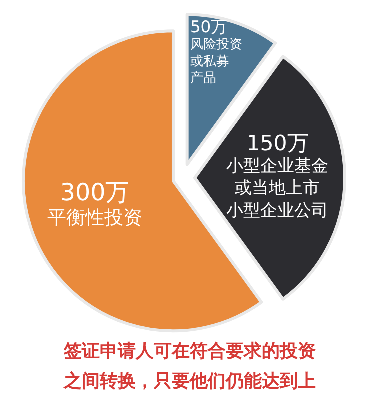 The width and height of the screenshot is (373, 398). I want to click on slice-label: 平衡性投资, so click(95, 218).